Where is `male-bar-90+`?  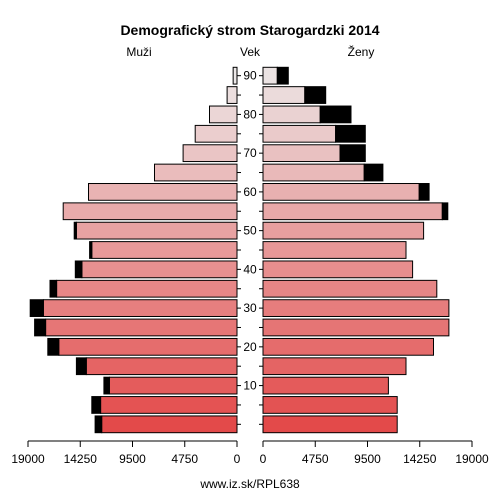
male-bar-90+ is located at coordinates (235, 75).